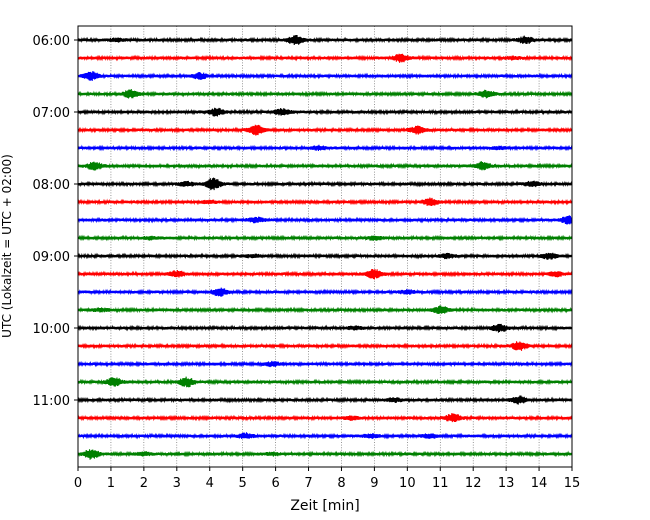 Image resolution: width=650 pixels, height=520 pixels. What do you see at coordinates (407, 483) in the screenshot?
I see `x-tick-label: 10` at bounding box center [407, 483].